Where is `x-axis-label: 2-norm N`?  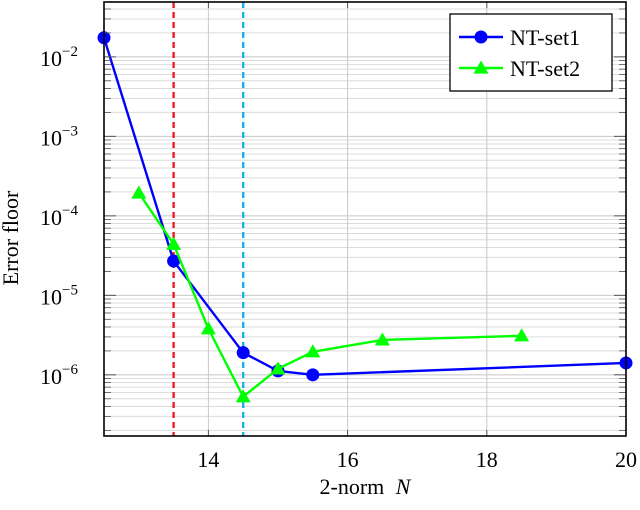 x-axis-label: 2-norm N is located at coordinates (366, 486).